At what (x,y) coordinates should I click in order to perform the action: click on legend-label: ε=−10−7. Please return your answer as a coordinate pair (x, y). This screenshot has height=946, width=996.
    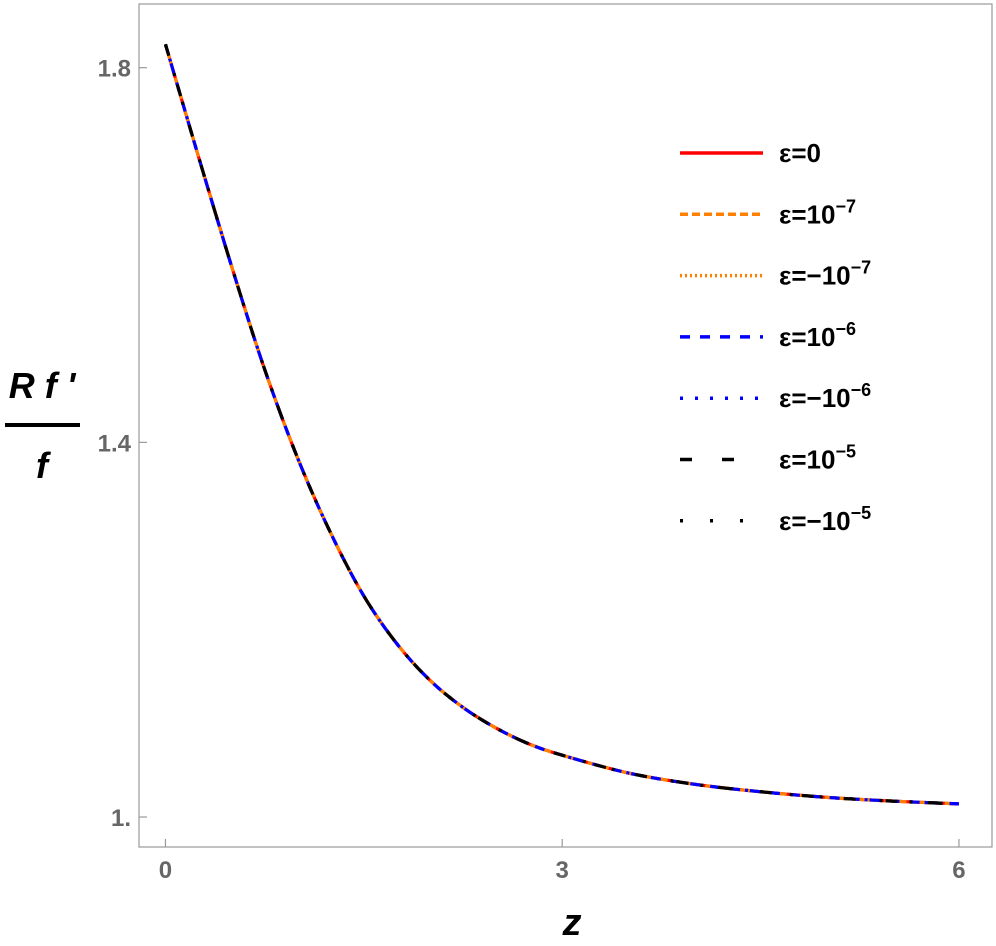
    Looking at the image, I should click on (825, 274).